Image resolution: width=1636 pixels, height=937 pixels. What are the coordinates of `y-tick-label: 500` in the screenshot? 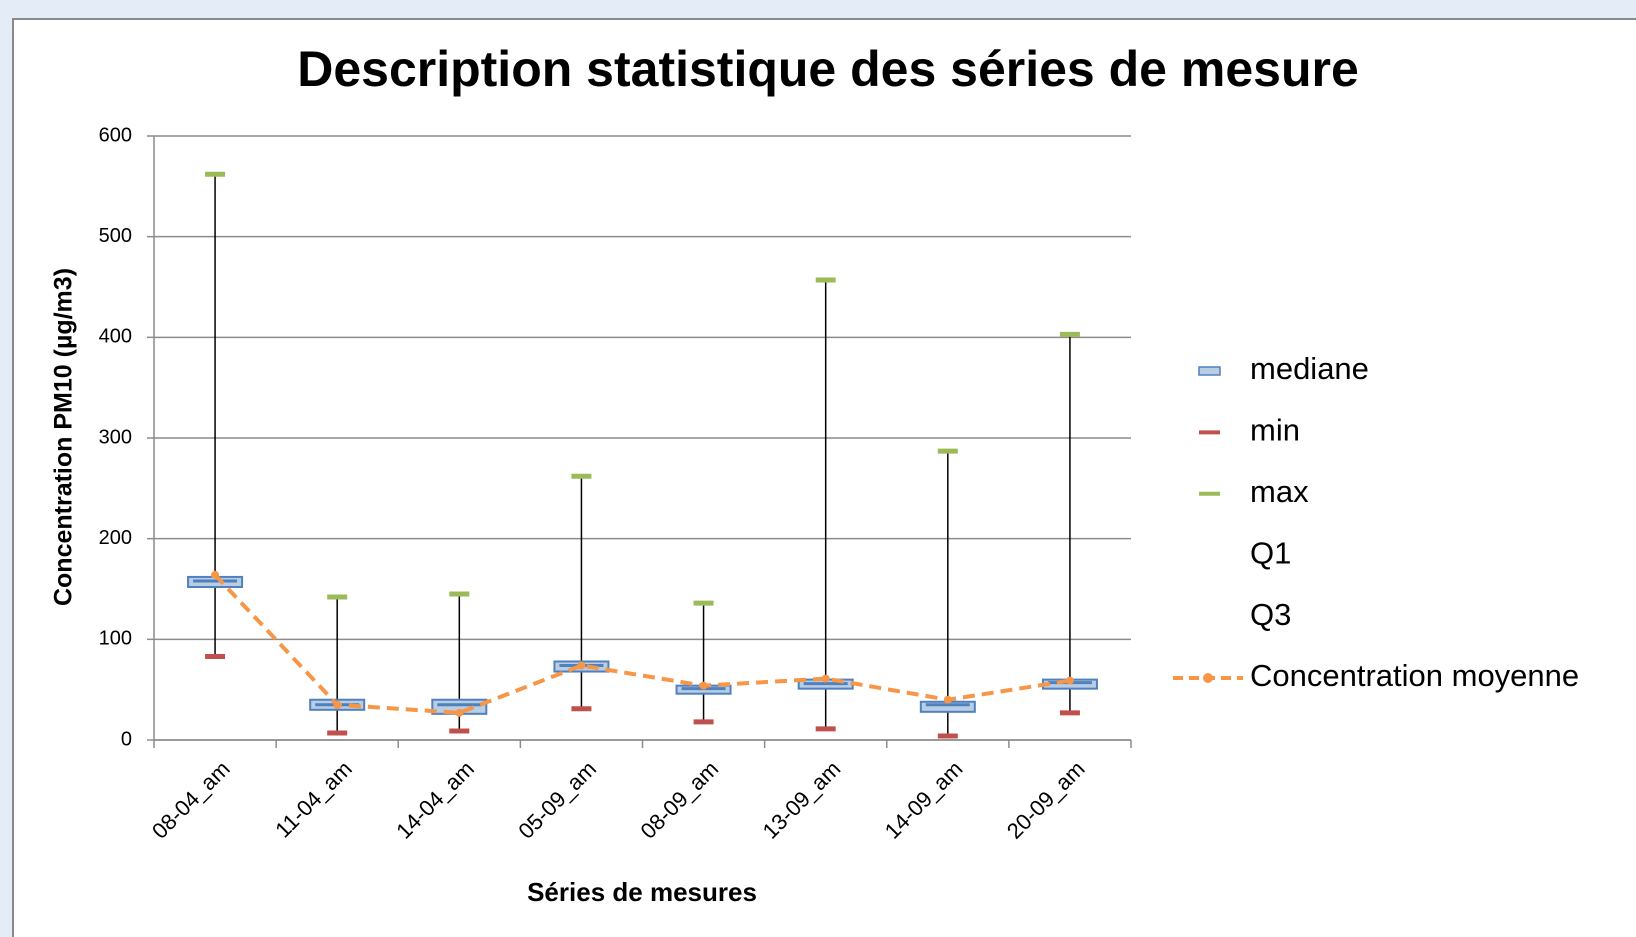 It's located at (115, 236).